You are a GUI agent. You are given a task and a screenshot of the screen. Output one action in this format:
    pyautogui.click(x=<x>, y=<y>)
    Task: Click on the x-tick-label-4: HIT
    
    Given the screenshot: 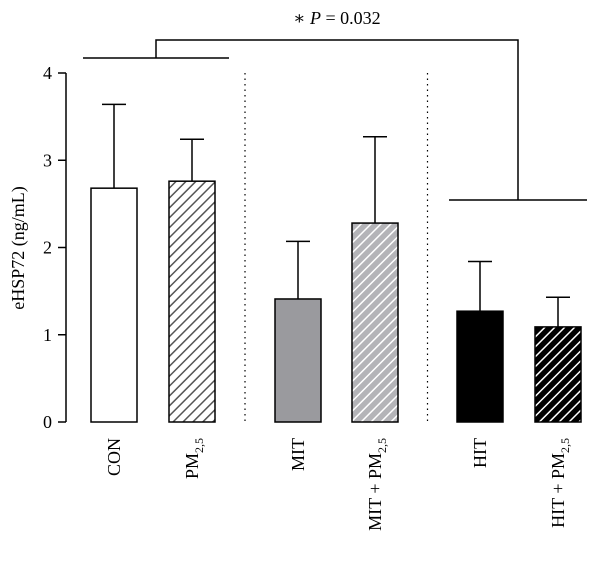 What is the action you would take?
    pyautogui.click(x=480, y=453)
    